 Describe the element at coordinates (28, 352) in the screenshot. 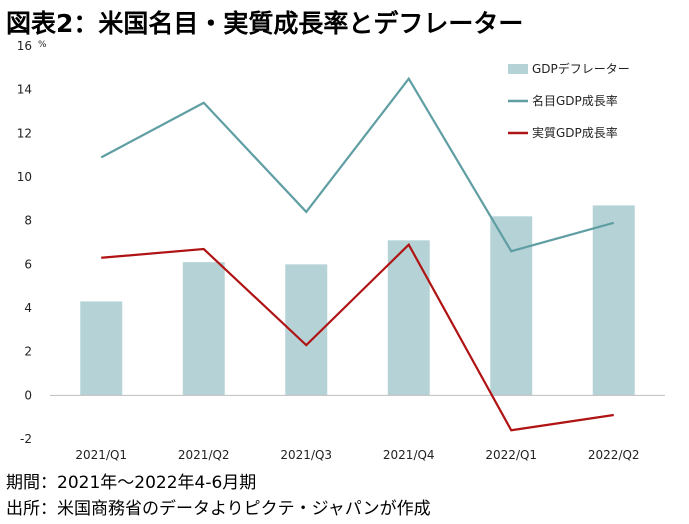

I see `y-tick-label: 2` at that location.